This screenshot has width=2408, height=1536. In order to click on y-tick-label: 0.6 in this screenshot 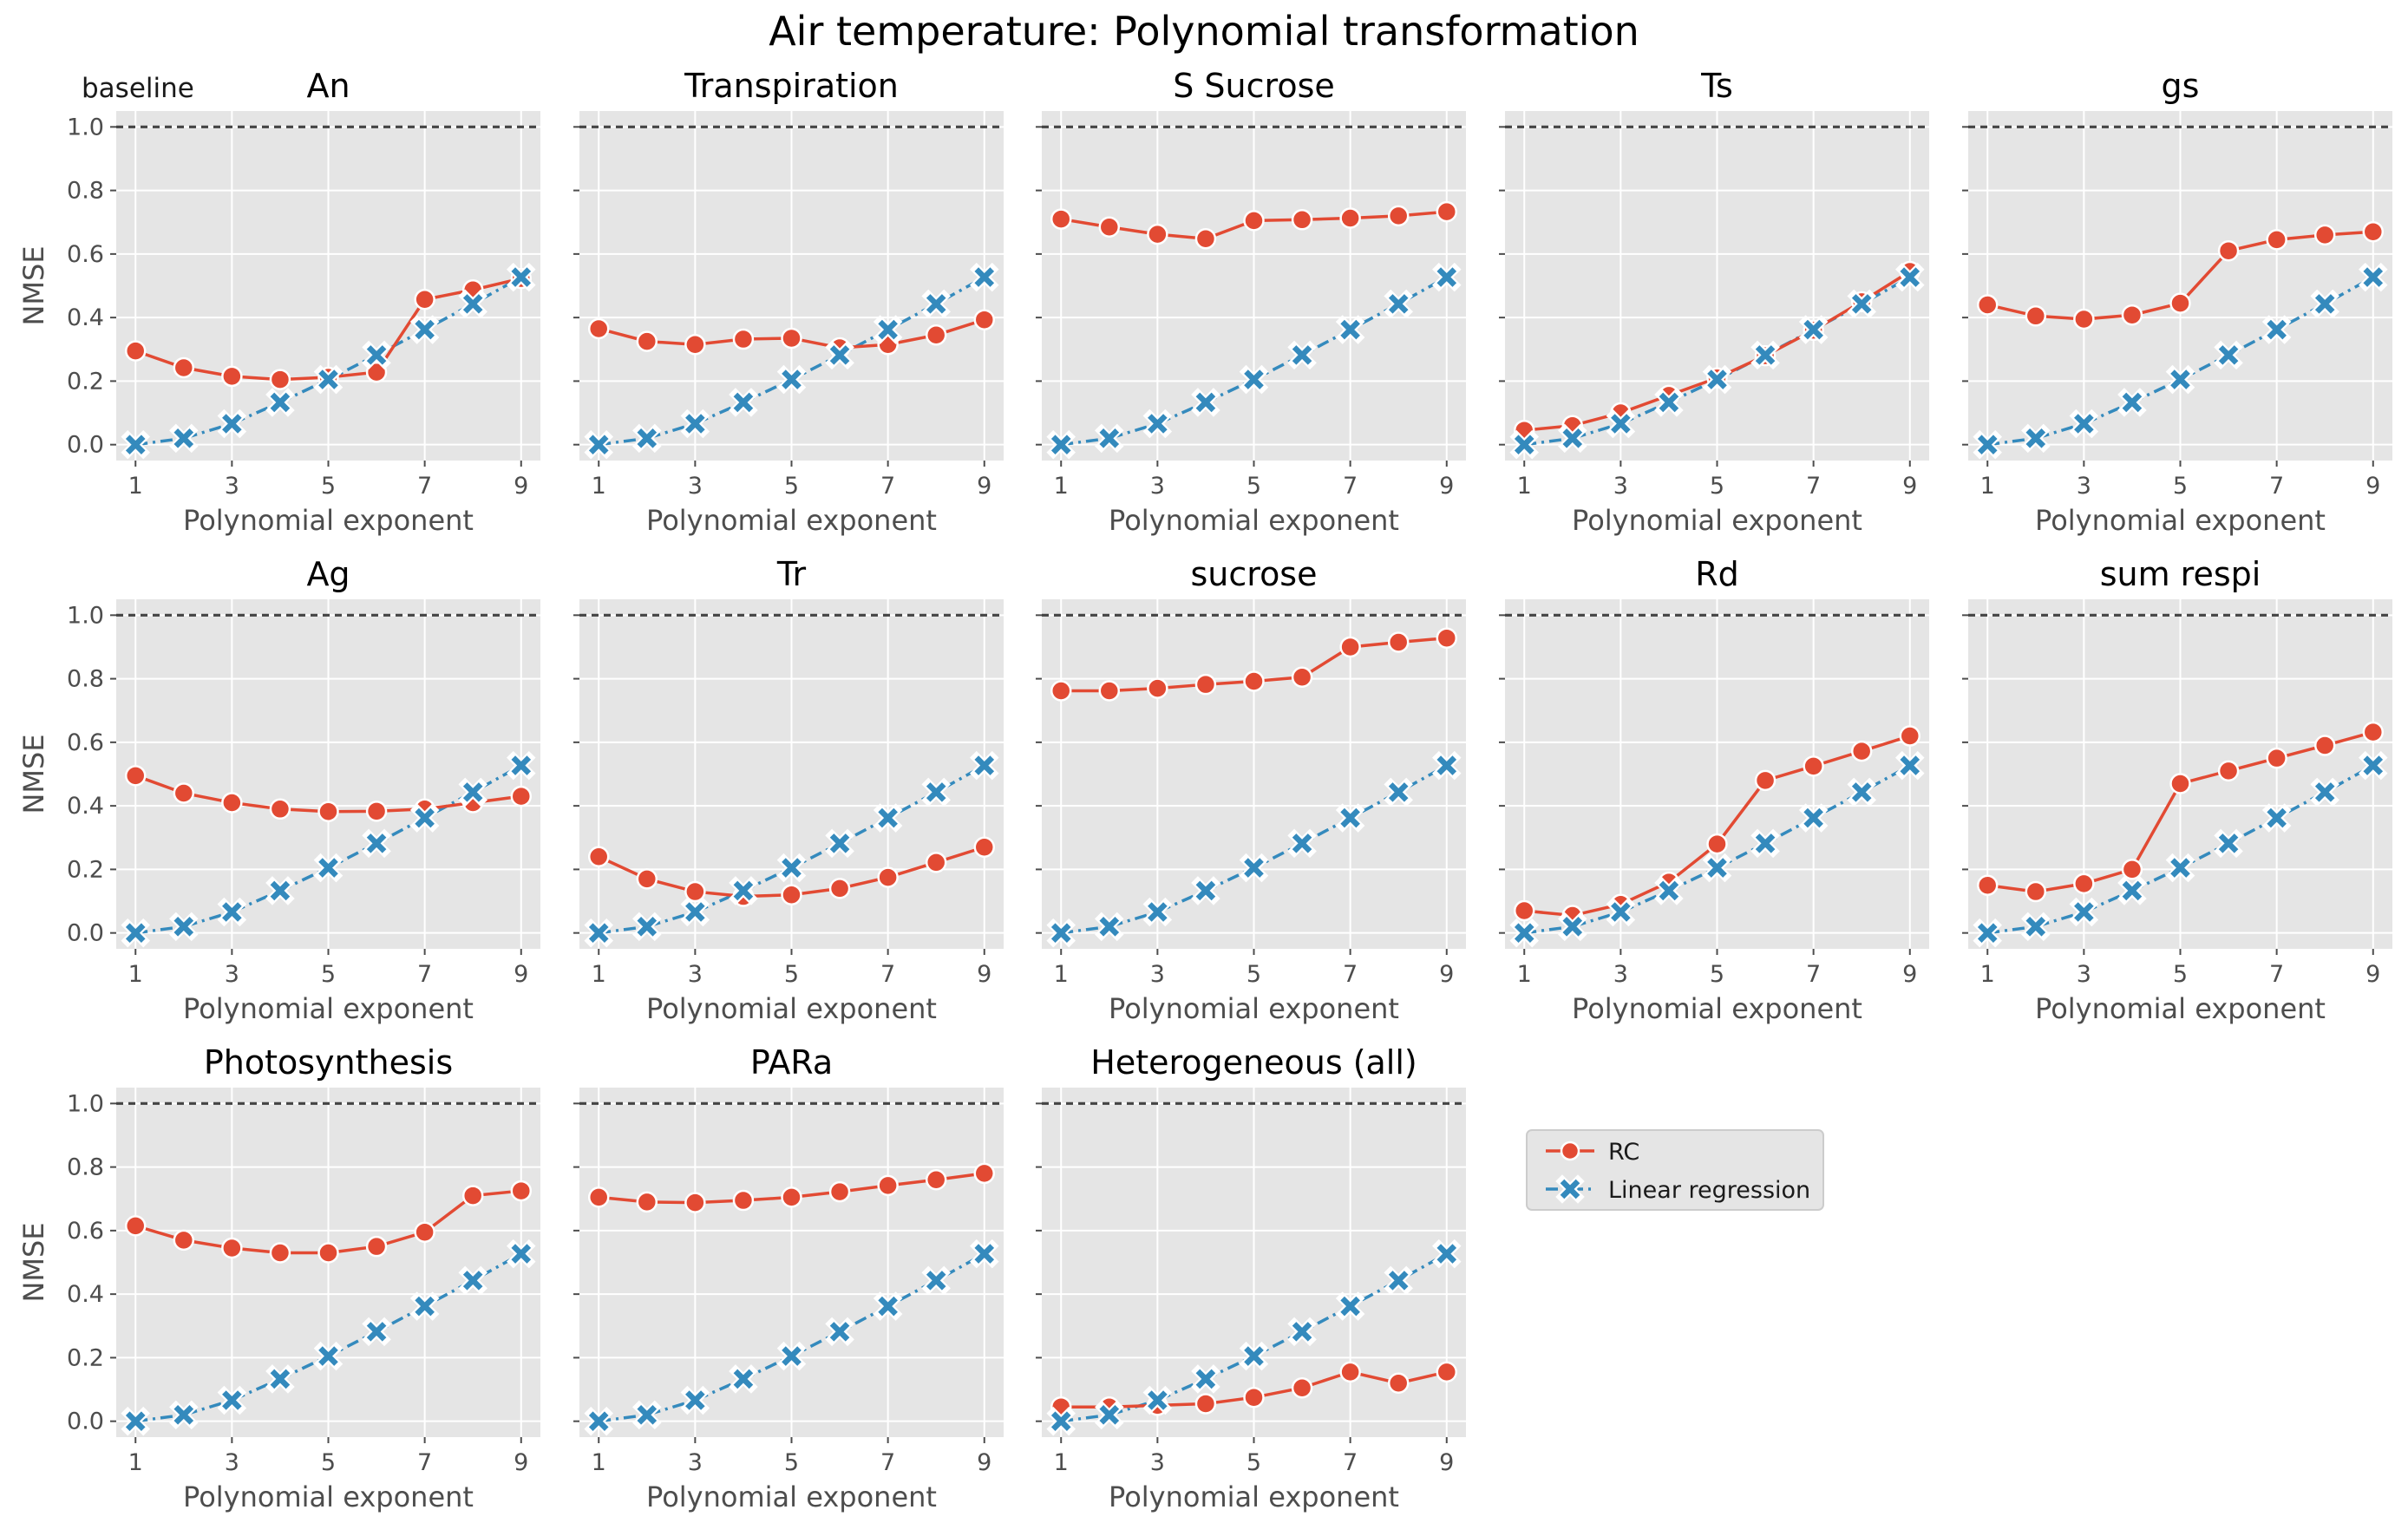, I will do `click(85, 742)`.